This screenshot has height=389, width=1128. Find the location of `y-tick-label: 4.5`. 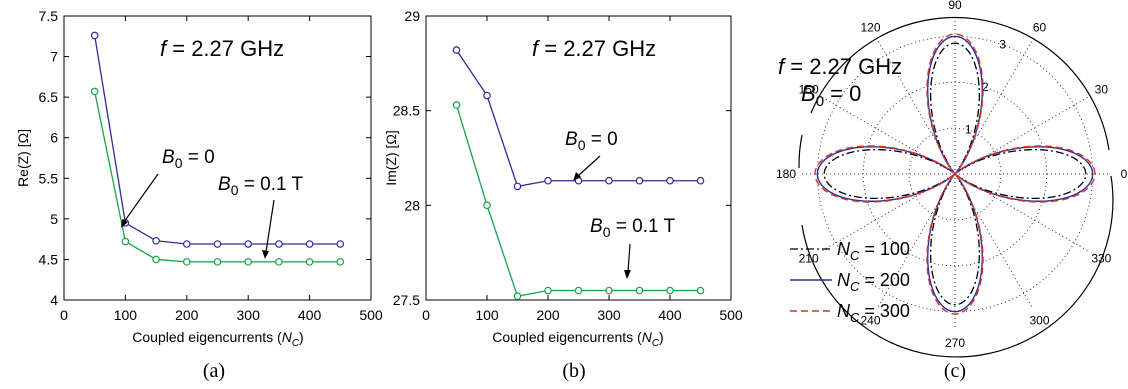

y-tick-label: 4.5 is located at coordinates (49, 259).